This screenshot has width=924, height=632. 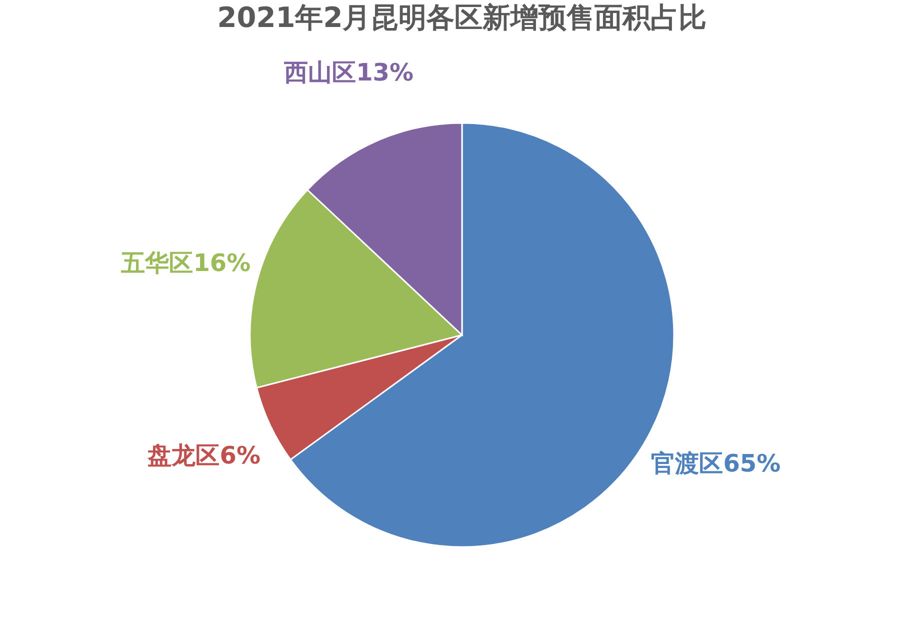 What do you see at coordinates (185, 263) in the screenshot?
I see `slice-label: 五华区16%` at bounding box center [185, 263].